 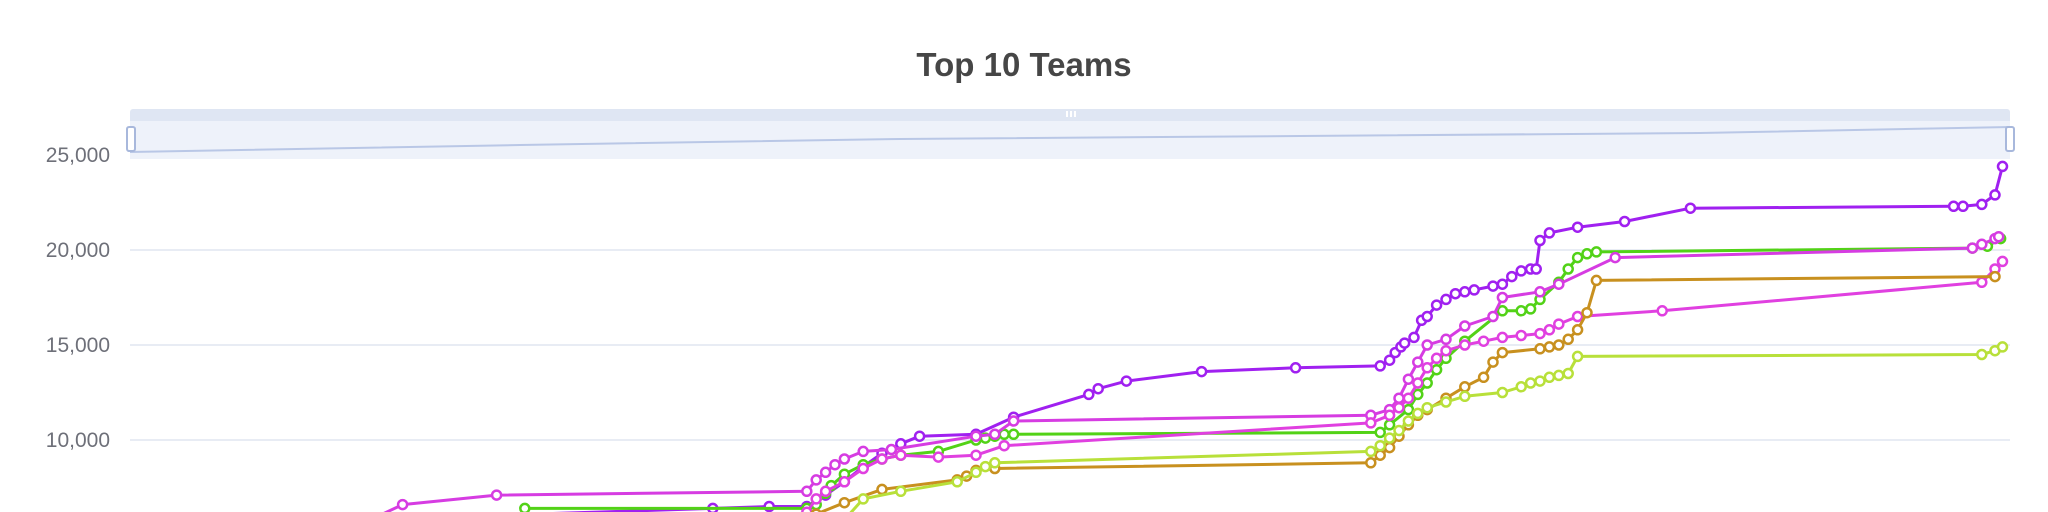 What do you see at coordinates (1070, 140) in the screenshot?
I see `datazoom-window` at bounding box center [1070, 140].